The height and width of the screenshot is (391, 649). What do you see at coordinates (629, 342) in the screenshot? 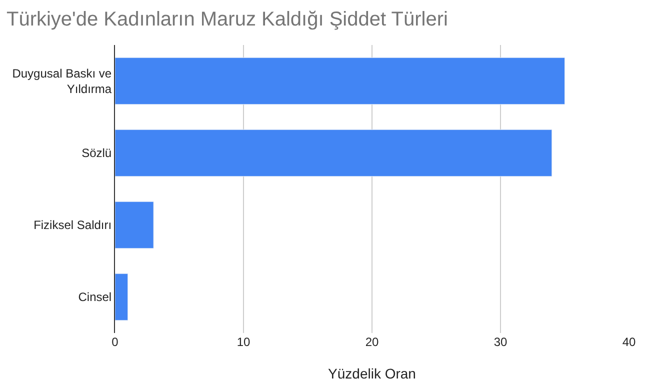
I see `x-tick-label: 40` at bounding box center [629, 342].